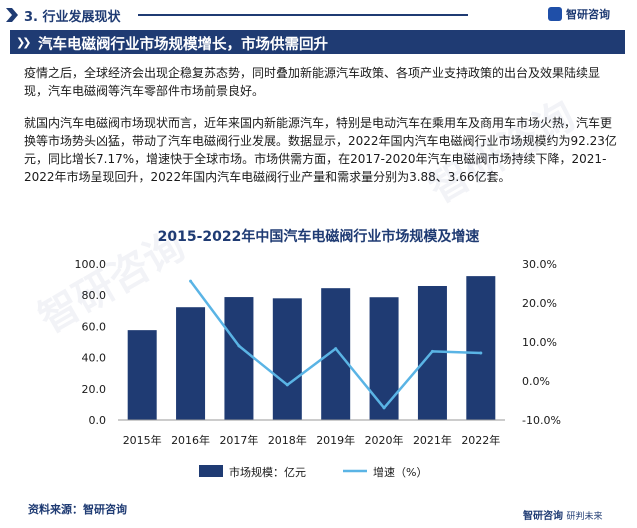 The width and height of the screenshot is (637, 528). I want to click on legend-line-label: 增速（%）, so click(400, 472).